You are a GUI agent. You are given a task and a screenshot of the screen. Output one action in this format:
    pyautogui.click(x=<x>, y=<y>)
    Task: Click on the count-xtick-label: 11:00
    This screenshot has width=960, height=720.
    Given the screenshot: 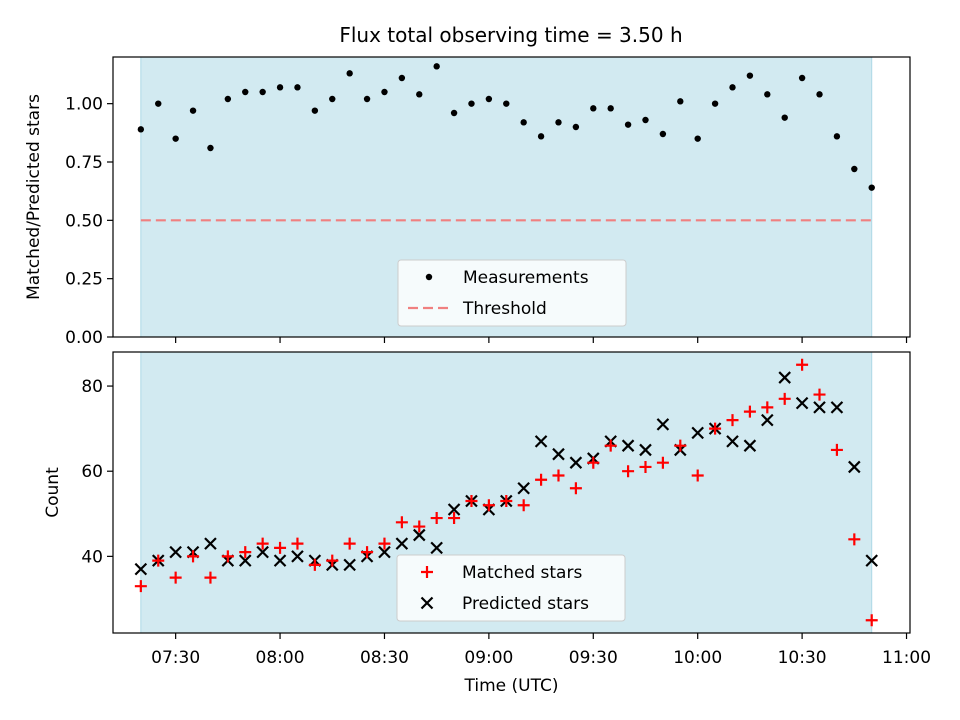 What is the action you would take?
    pyautogui.click(x=906, y=658)
    